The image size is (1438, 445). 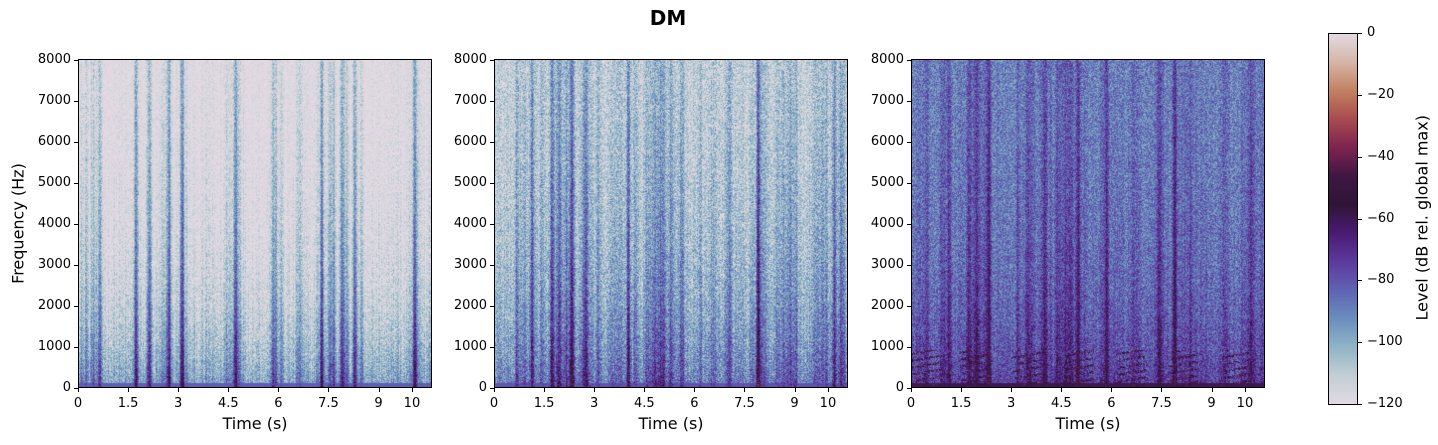 I want to click on colorbar-tick-label: 0, so click(x=1371, y=32).